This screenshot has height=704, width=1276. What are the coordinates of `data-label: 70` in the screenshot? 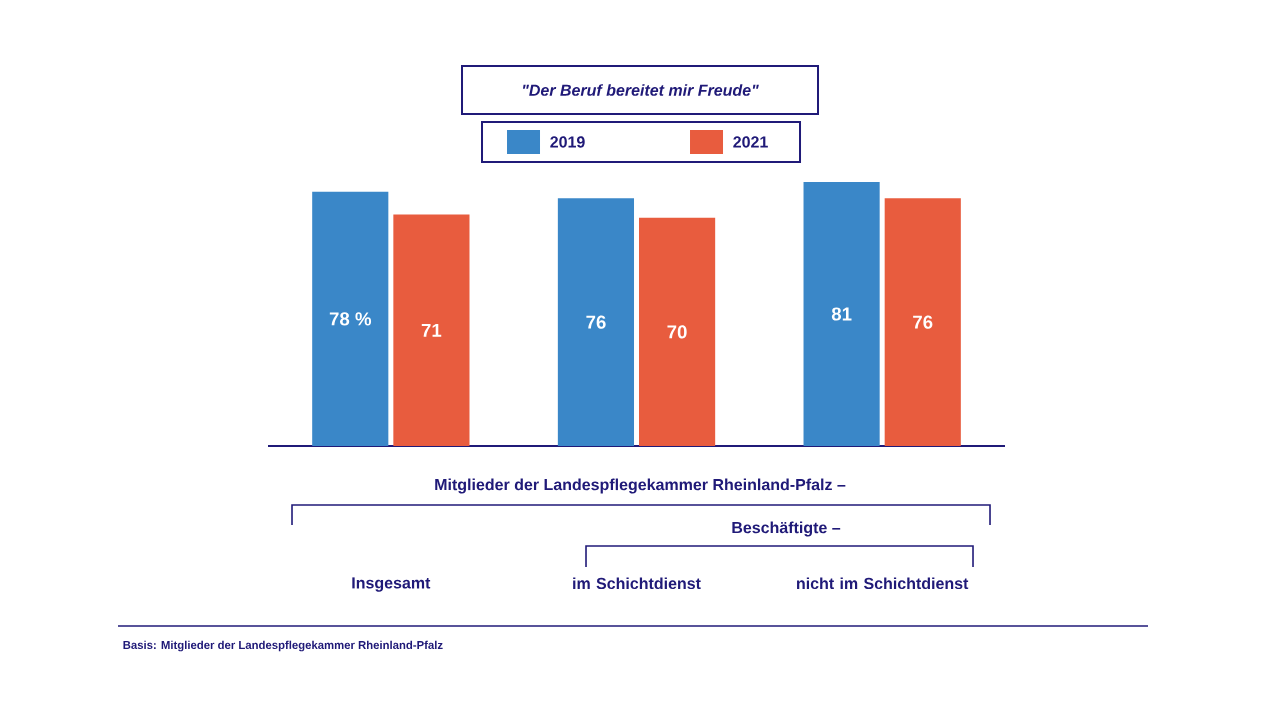 It's located at (677, 332).